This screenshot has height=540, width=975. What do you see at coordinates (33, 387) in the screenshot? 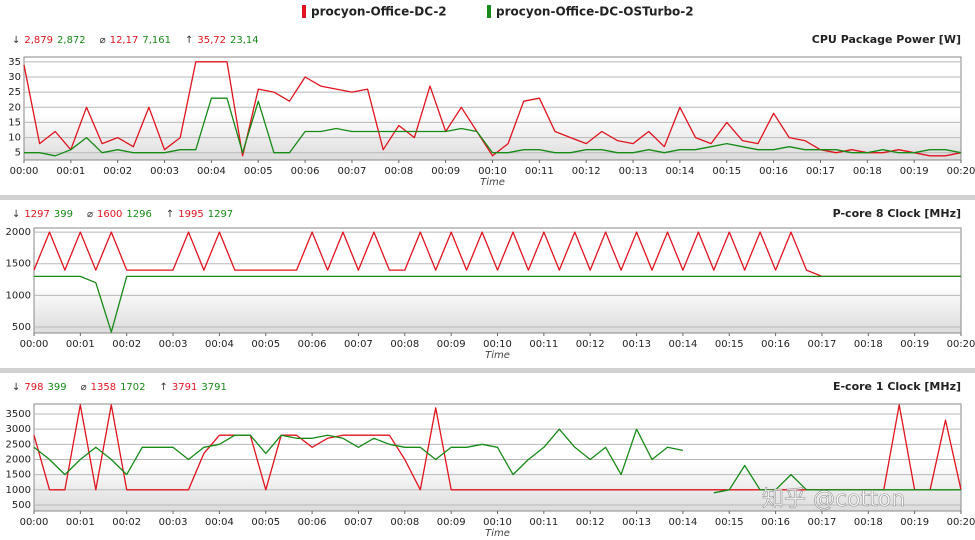
I see `stat-value: 798` at bounding box center [33, 387].